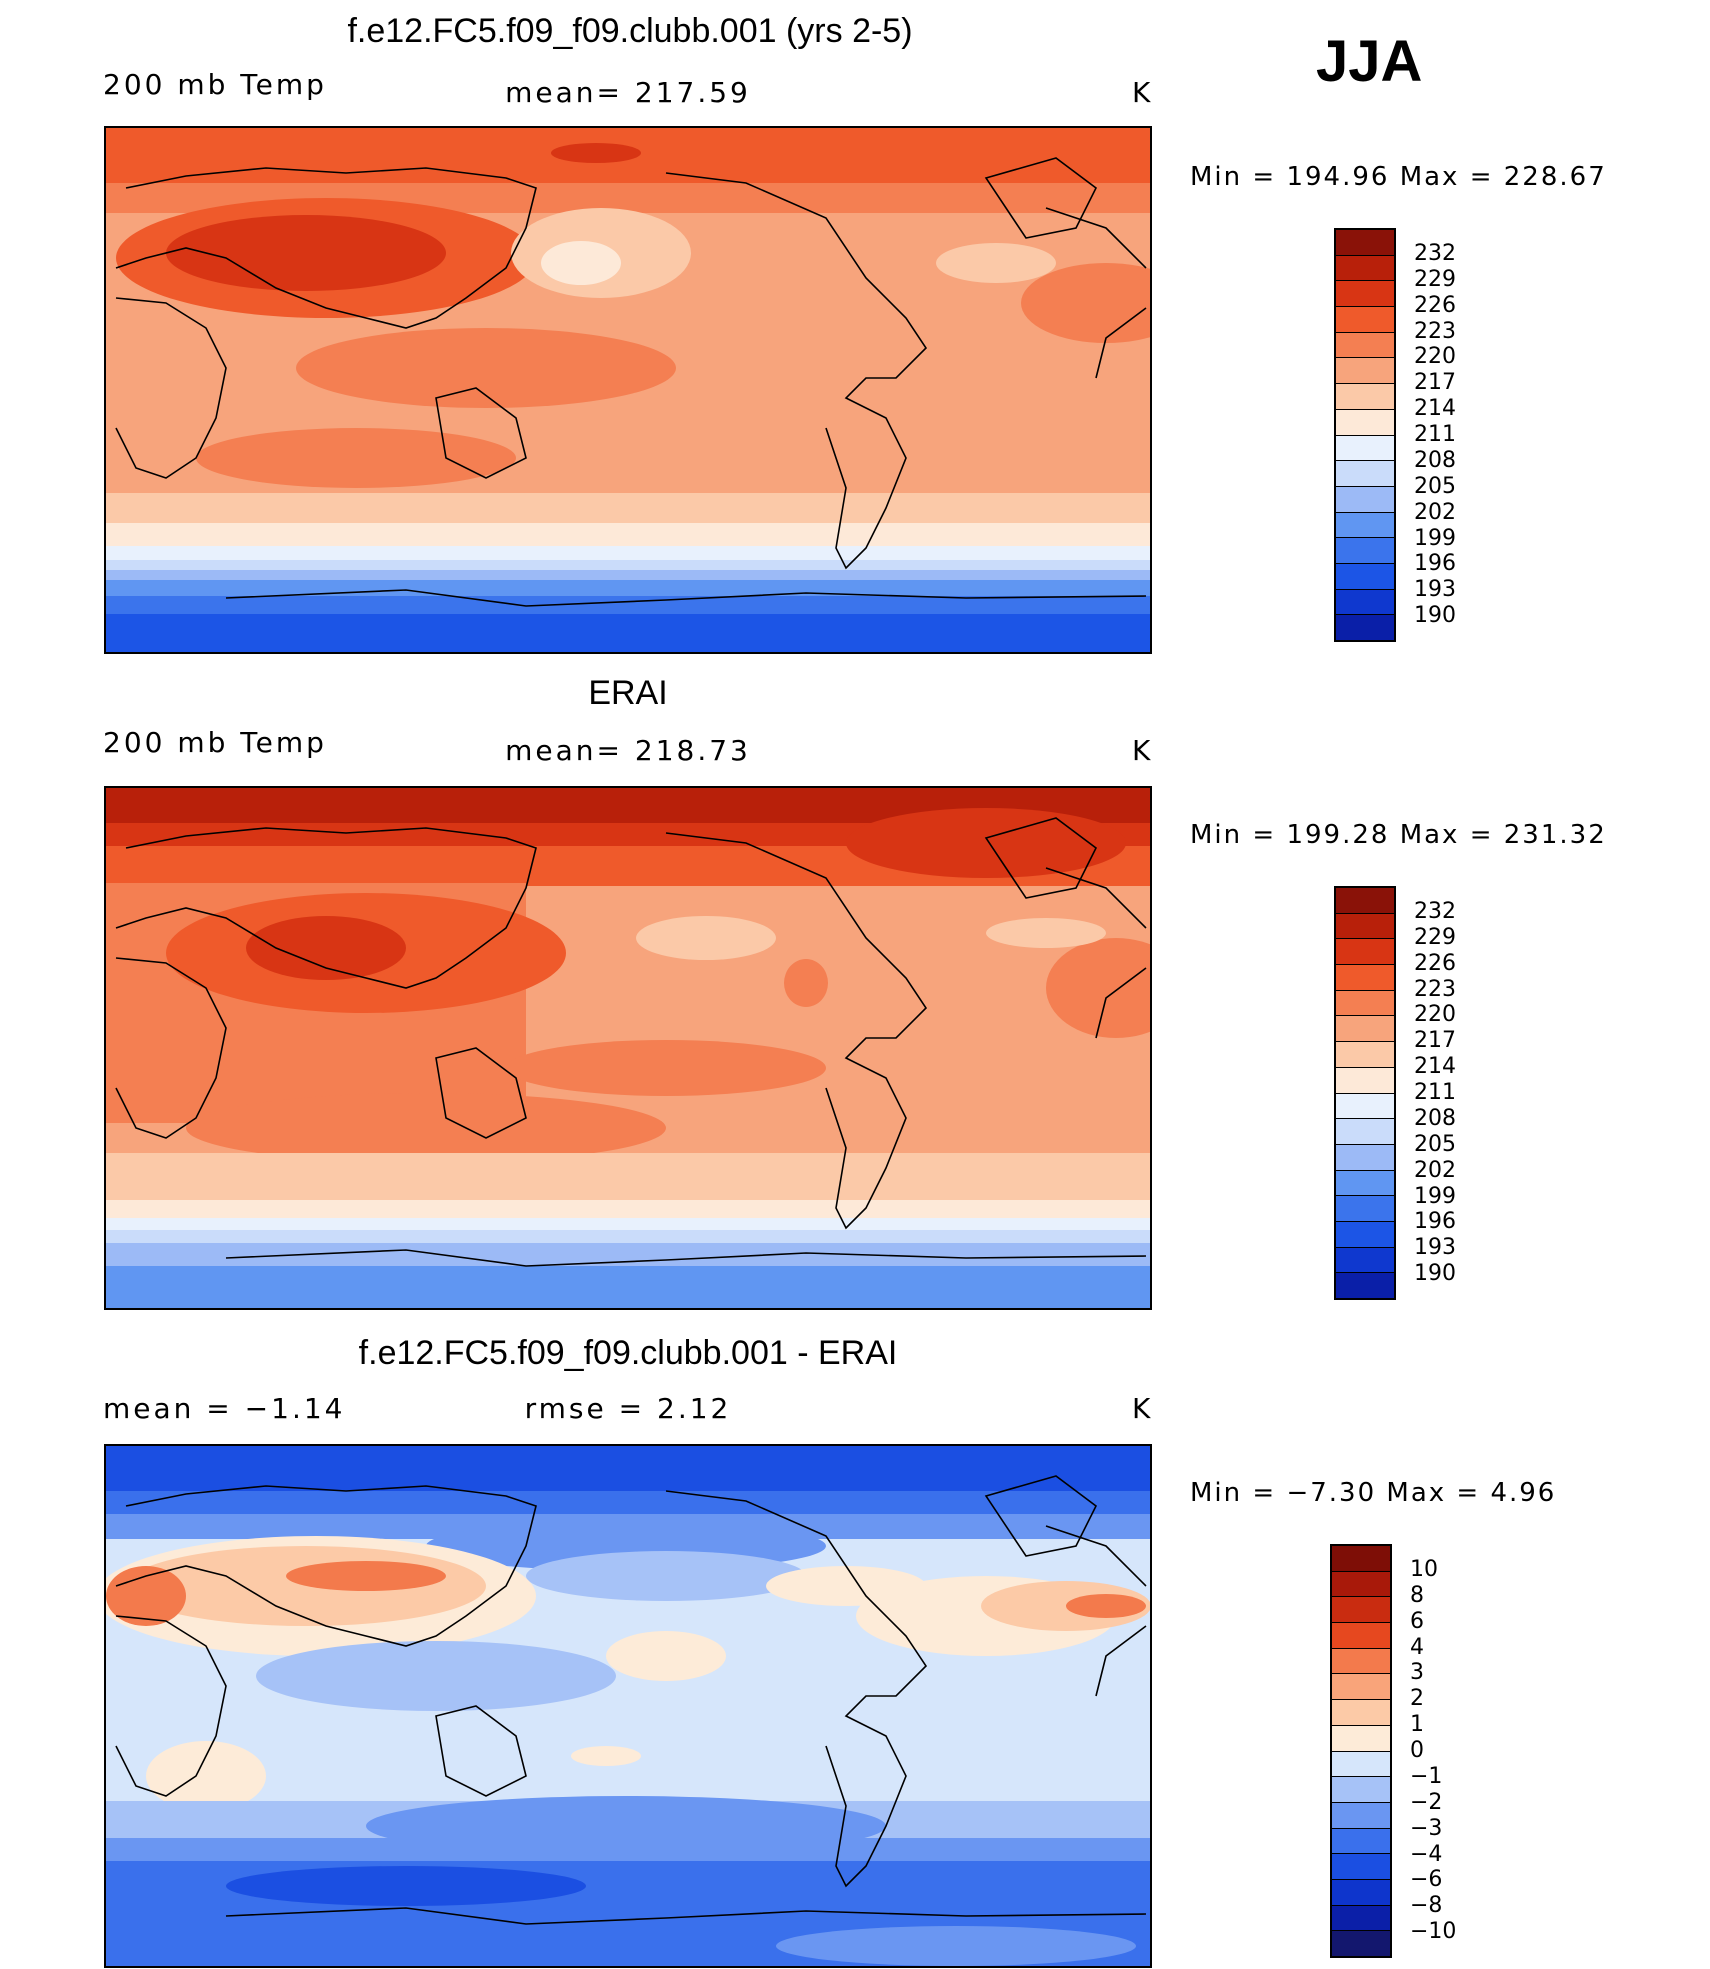 This screenshot has width=1710, height=1969. Describe the element at coordinates (1373, 1493) in the screenshot. I see `panel3-min-max: Min = −7.30 Max = 4.96` at that location.